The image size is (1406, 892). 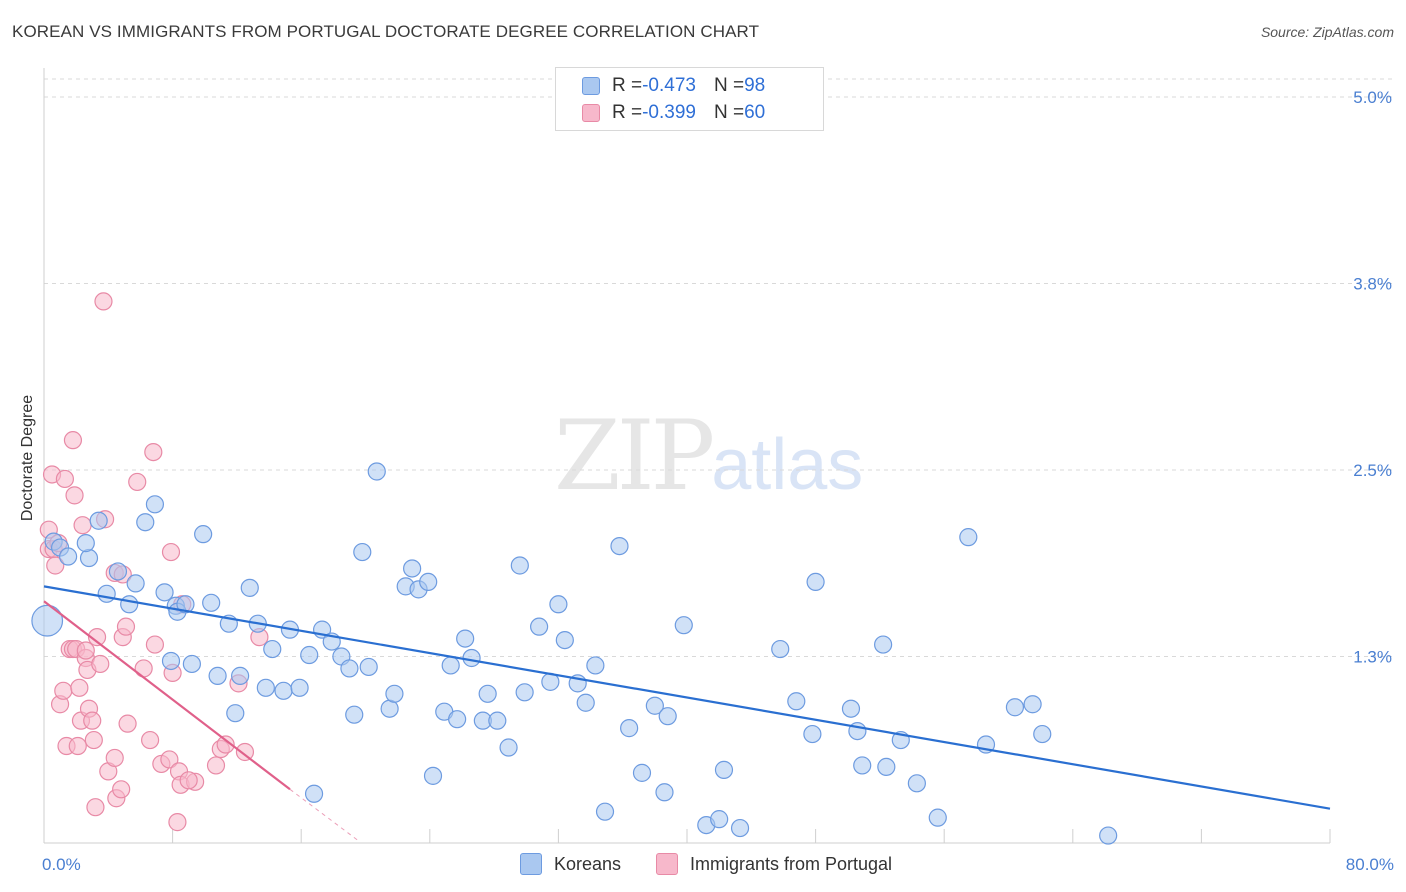 I want to click on bottom-legend-koreans: Koreans, so click(x=570, y=864).